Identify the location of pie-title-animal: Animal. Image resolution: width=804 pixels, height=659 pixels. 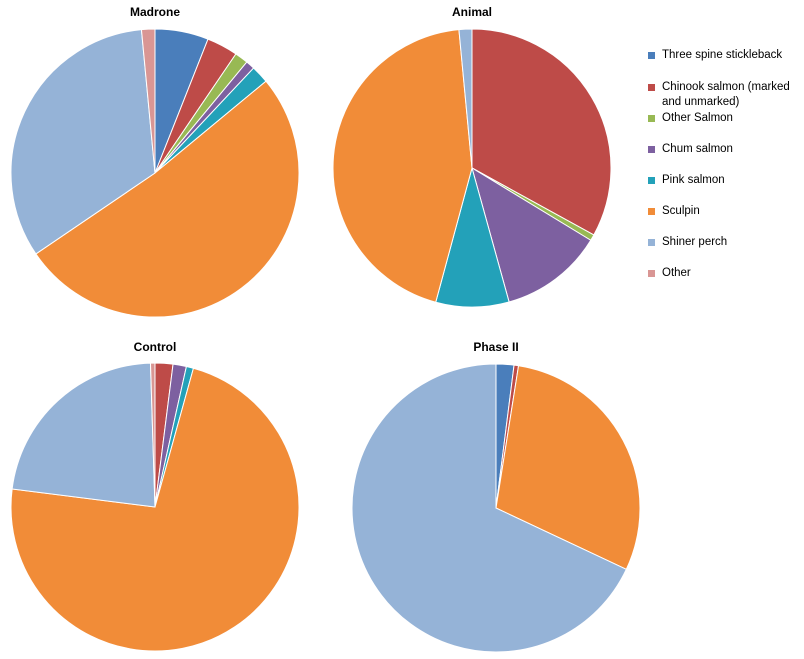
(472, 12).